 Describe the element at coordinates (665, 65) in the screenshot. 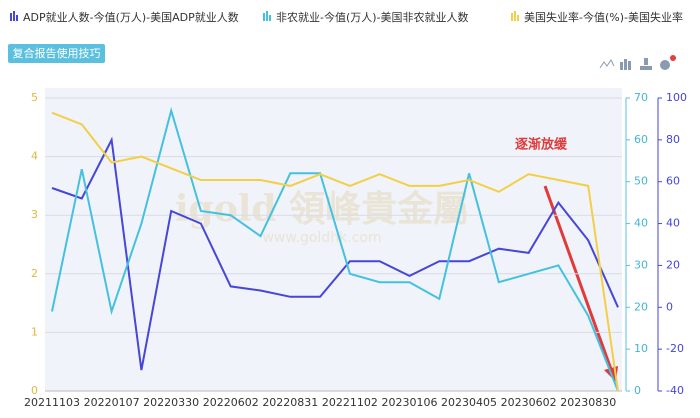

I see `icon-settings` at that location.